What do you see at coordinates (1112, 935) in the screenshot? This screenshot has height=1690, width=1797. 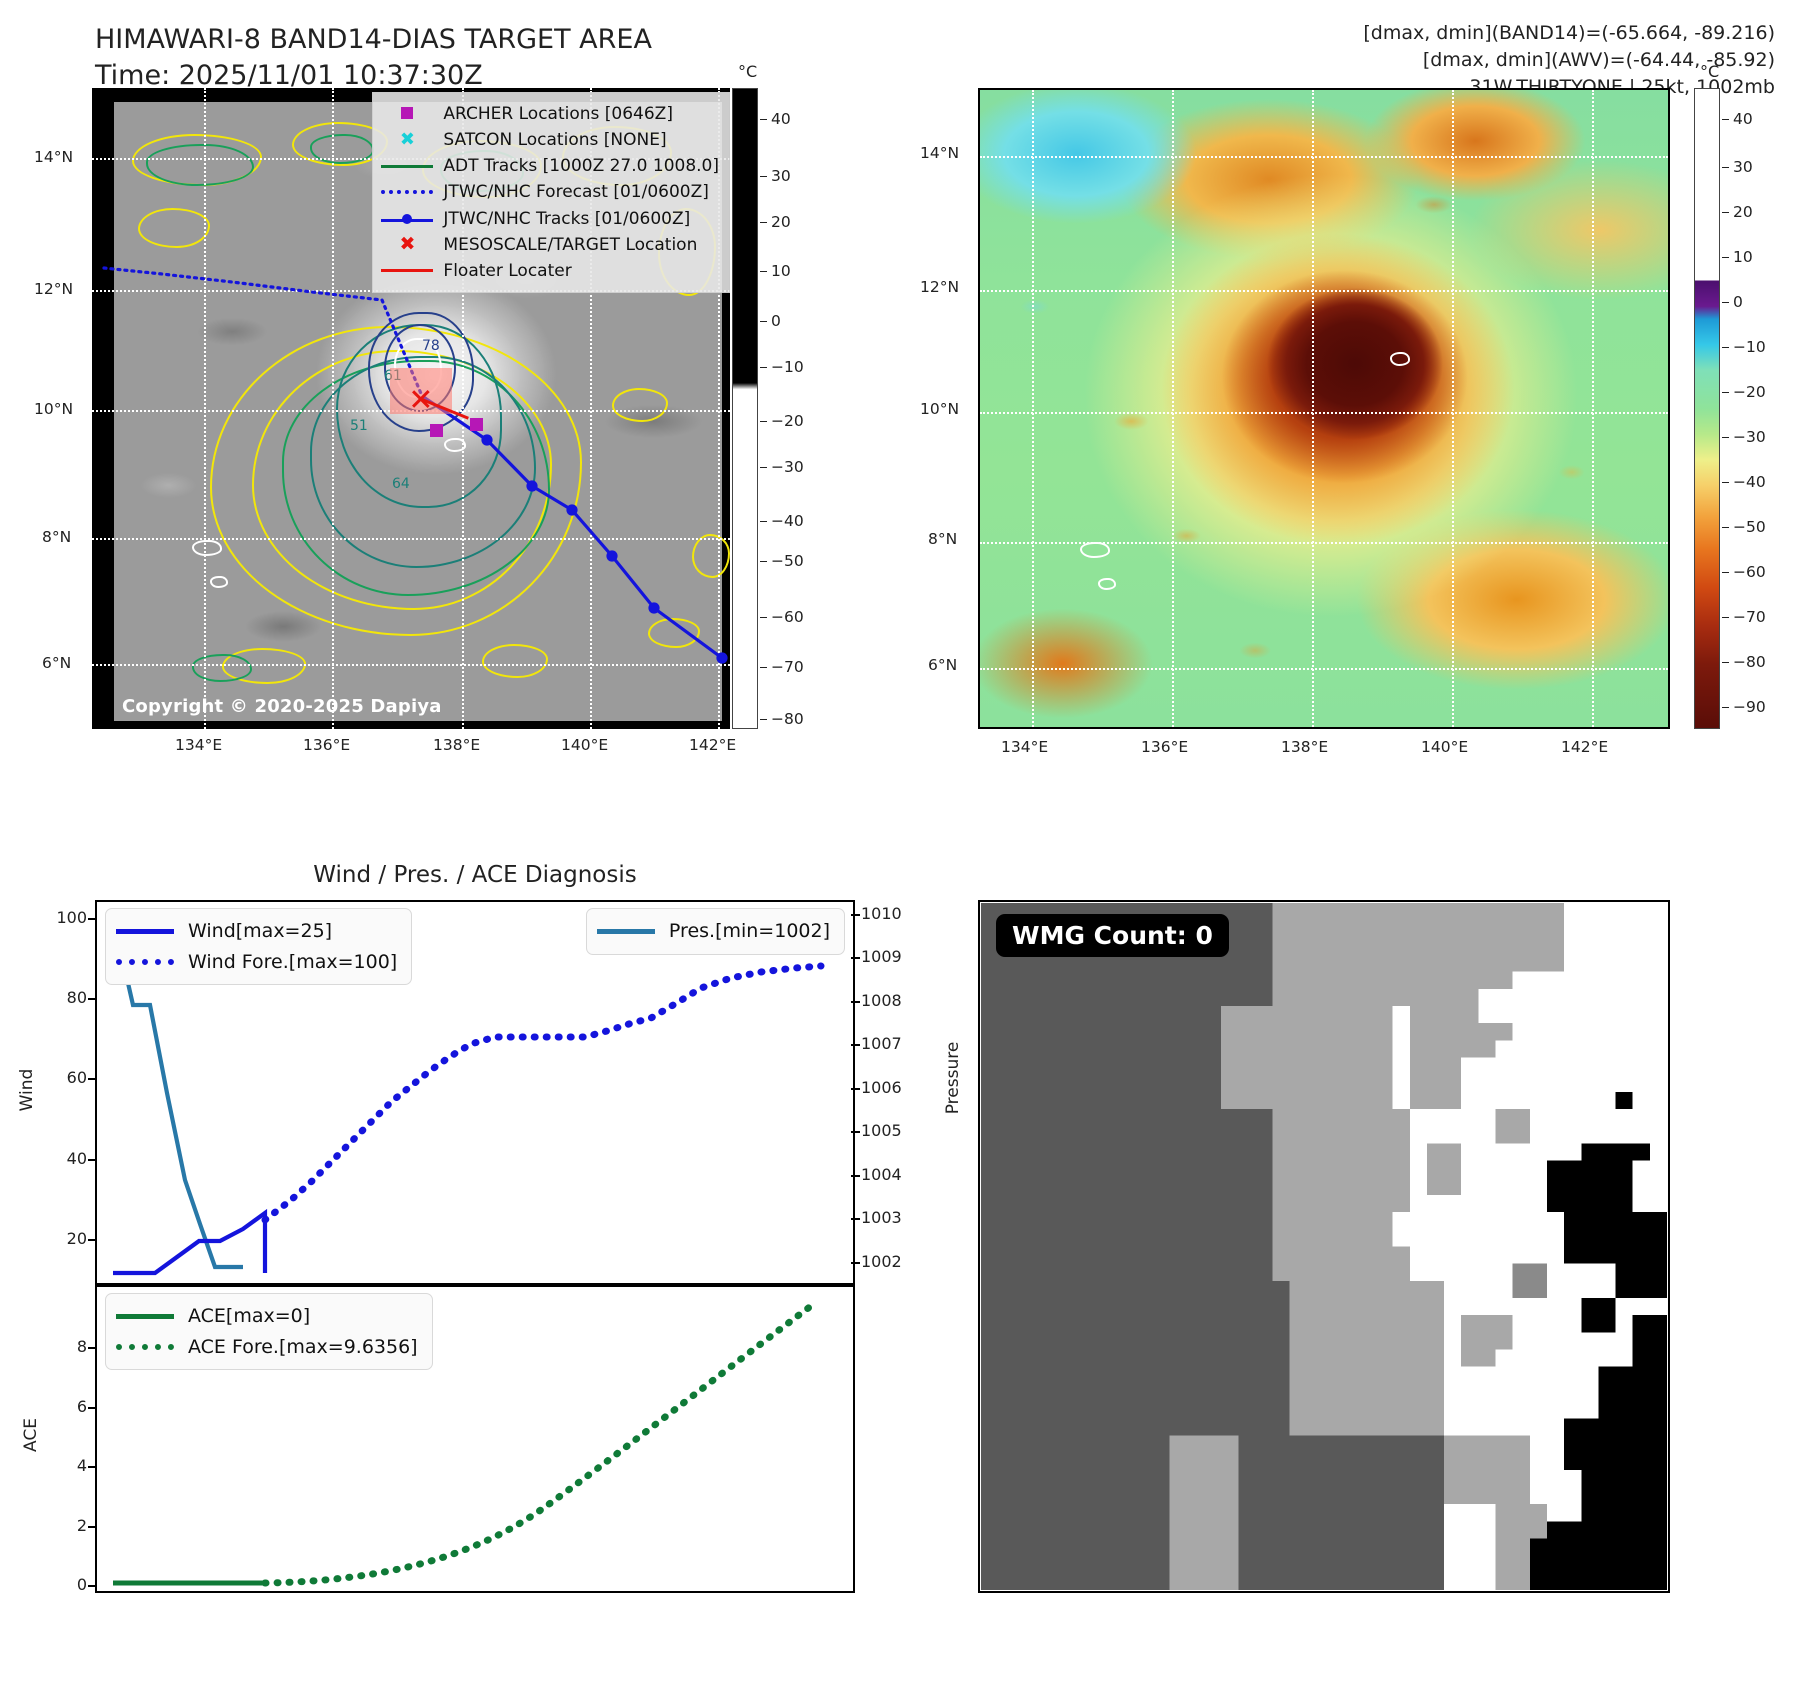 I see `wmg-count-badge: WMG Count: 0` at bounding box center [1112, 935].